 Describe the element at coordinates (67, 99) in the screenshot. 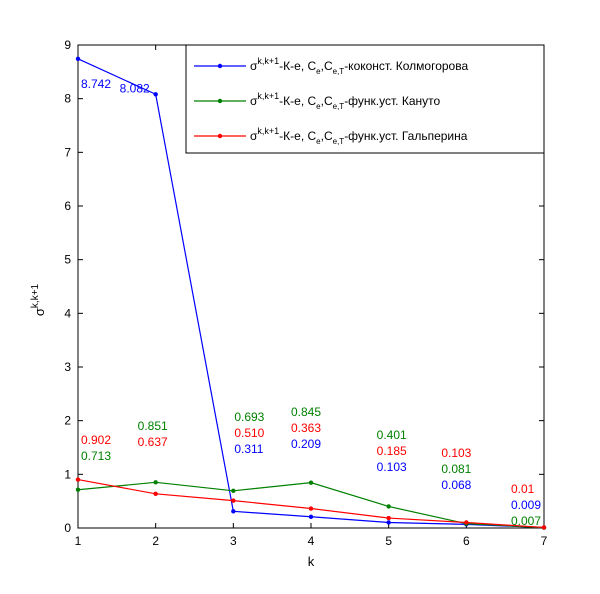

I see `y-tick-label: 8` at that location.